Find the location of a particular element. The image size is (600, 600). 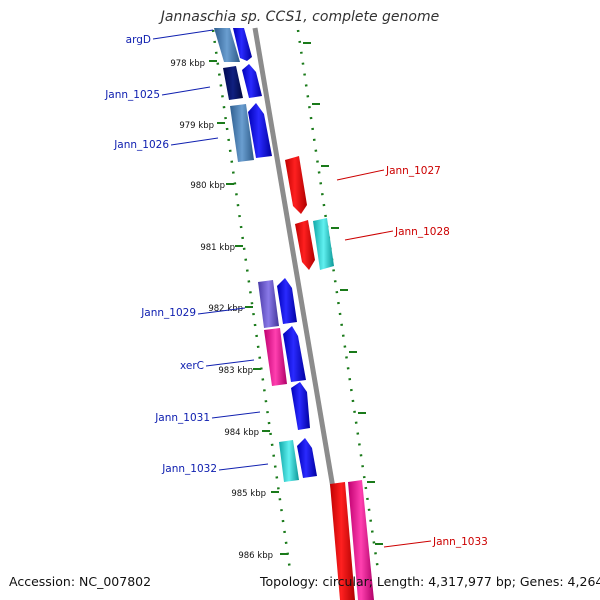

gene-label-Jann_1026: Jann_1026 is located at coordinates (141, 145).